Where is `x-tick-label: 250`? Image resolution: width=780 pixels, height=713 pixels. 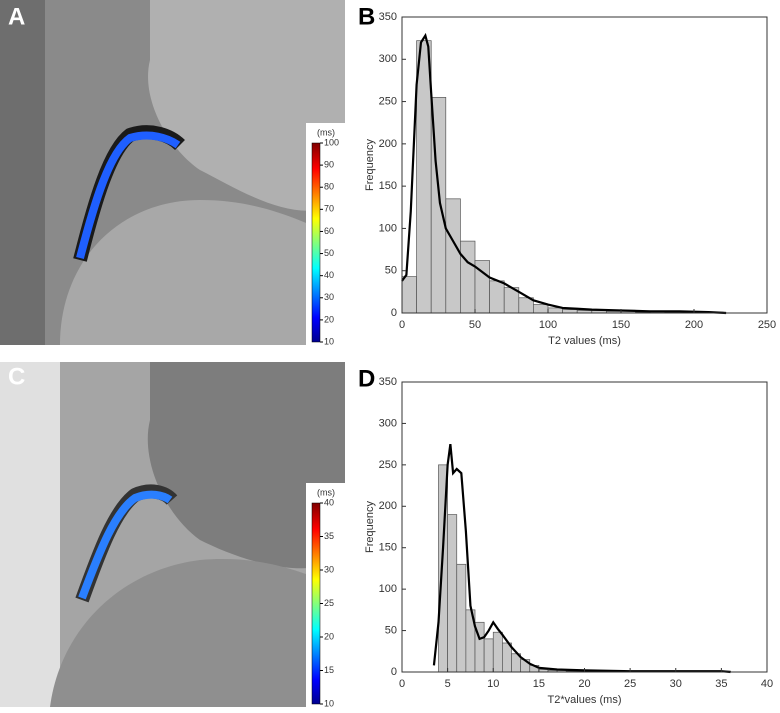
x-tick-label: 250 is located at coordinates (767, 325).